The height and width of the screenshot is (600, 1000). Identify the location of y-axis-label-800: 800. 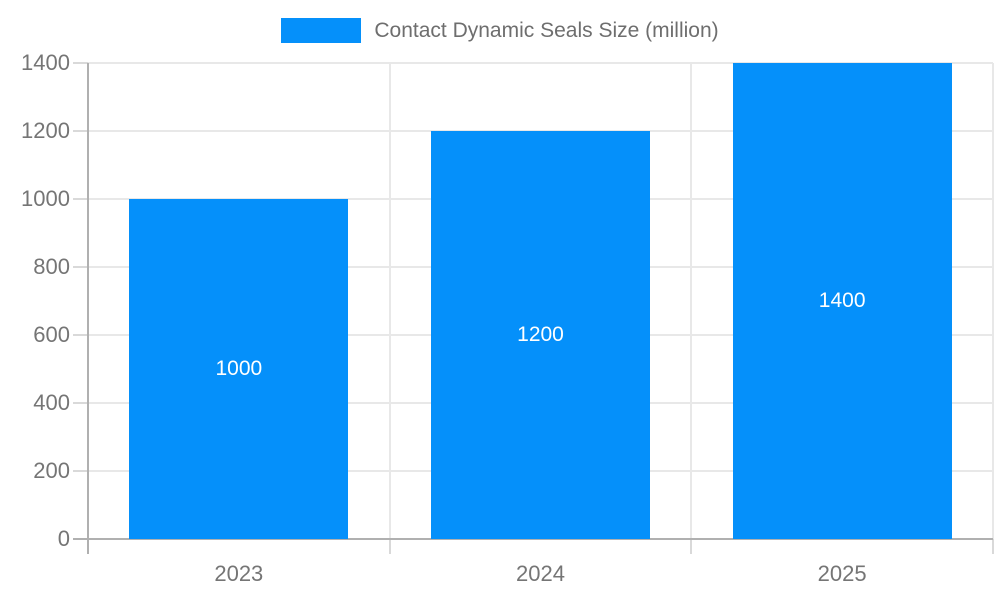
(51, 266).